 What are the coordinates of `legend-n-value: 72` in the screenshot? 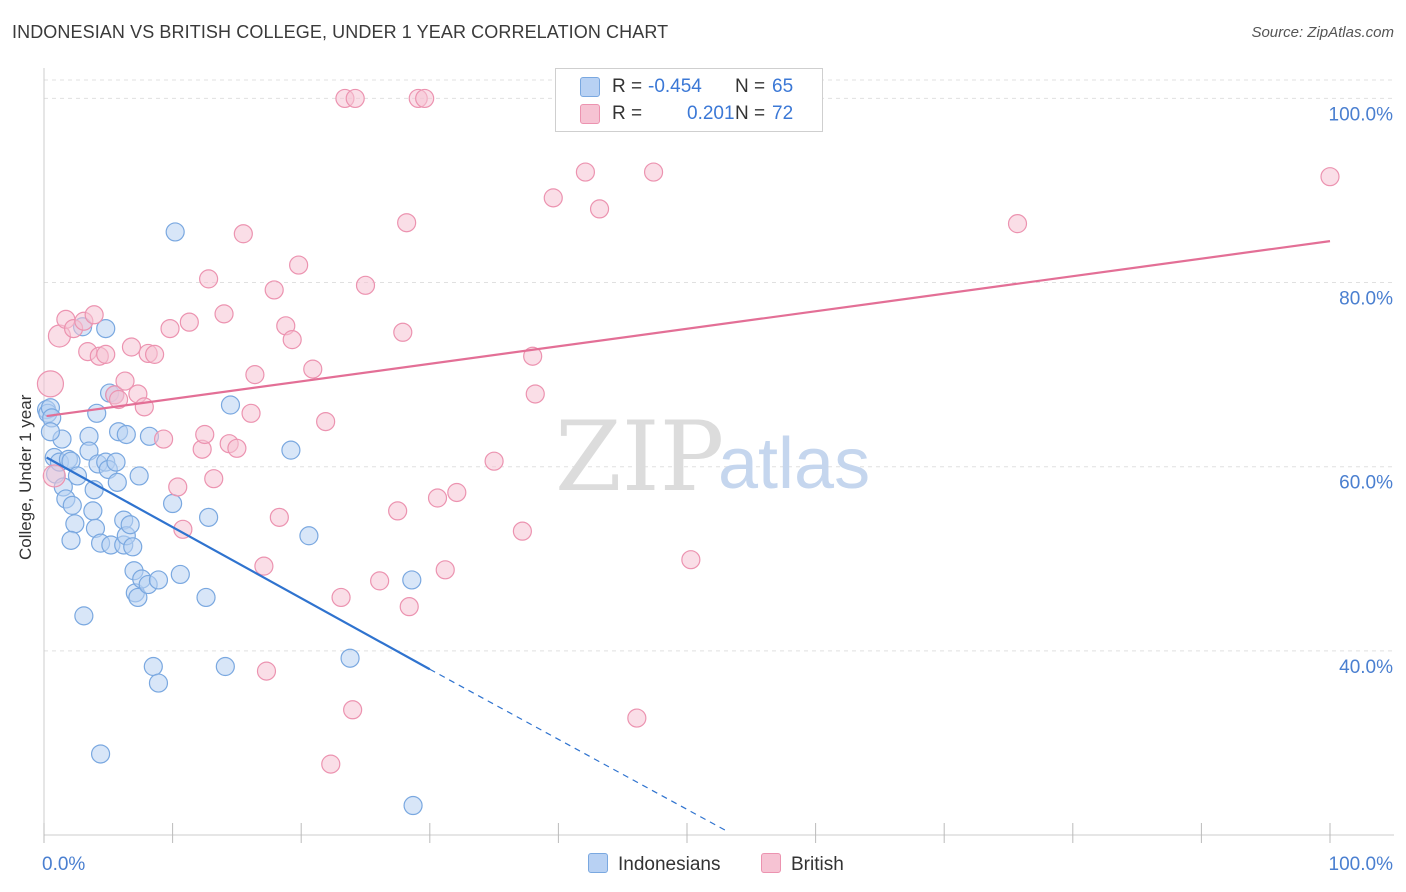 It's located at (783, 113).